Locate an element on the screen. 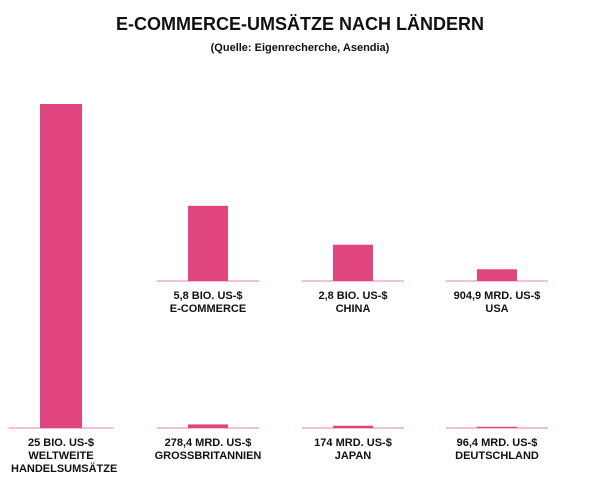 The image size is (600, 482). category-label: WELTWEITE HANDELSUMSÄTZE is located at coordinates (64, 462).